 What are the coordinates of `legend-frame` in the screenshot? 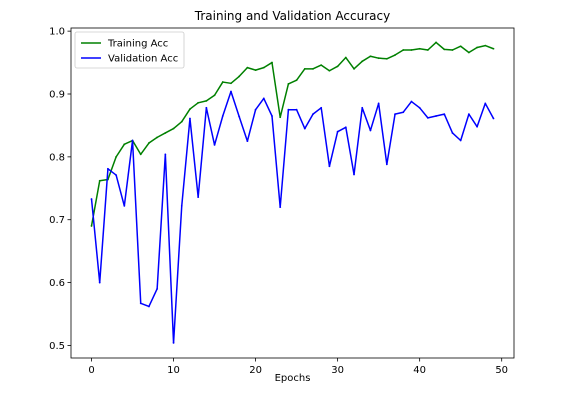 It's located at (129, 50).